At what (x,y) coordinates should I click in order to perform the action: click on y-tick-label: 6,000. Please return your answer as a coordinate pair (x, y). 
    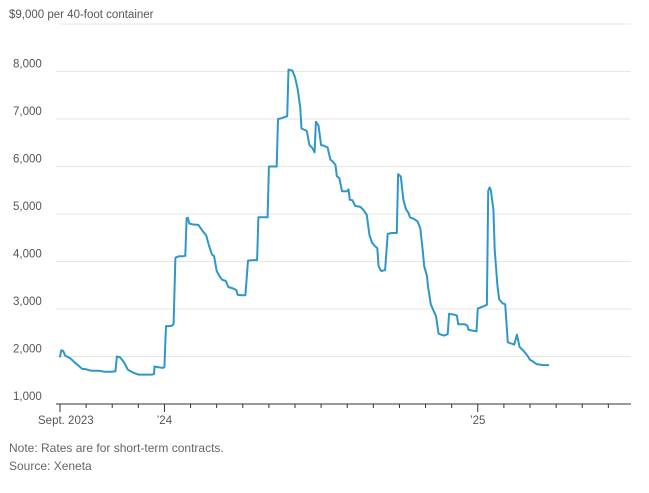
    Looking at the image, I should click on (27, 160).